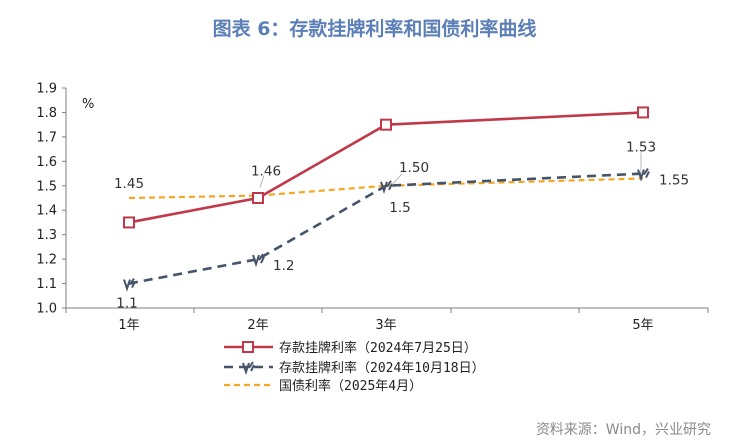 Image resolution: width=749 pixels, height=448 pixels. What do you see at coordinates (350, 386) in the screenshot?
I see `legend-label: 国债利率（2025年4月）` at bounding box center [350, 386].